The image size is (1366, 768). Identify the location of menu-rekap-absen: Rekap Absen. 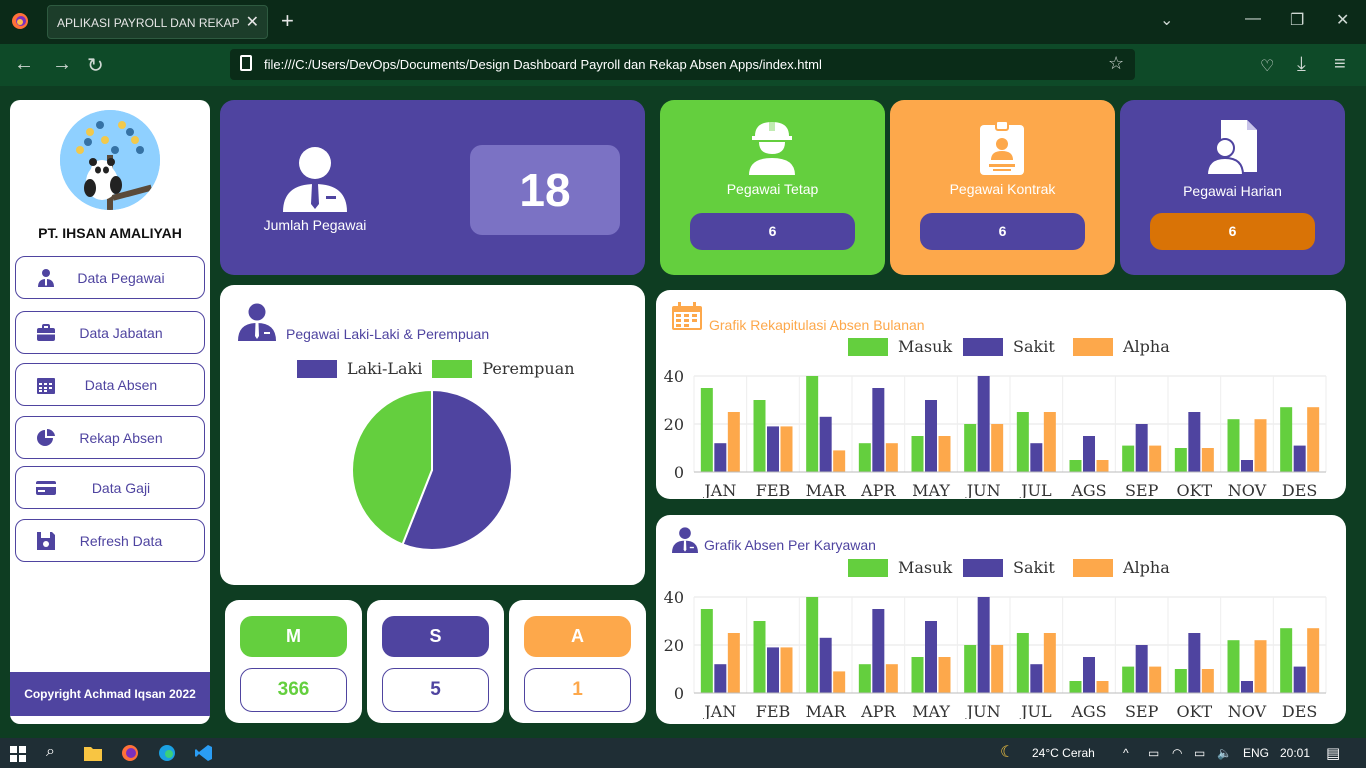
(110, 437).